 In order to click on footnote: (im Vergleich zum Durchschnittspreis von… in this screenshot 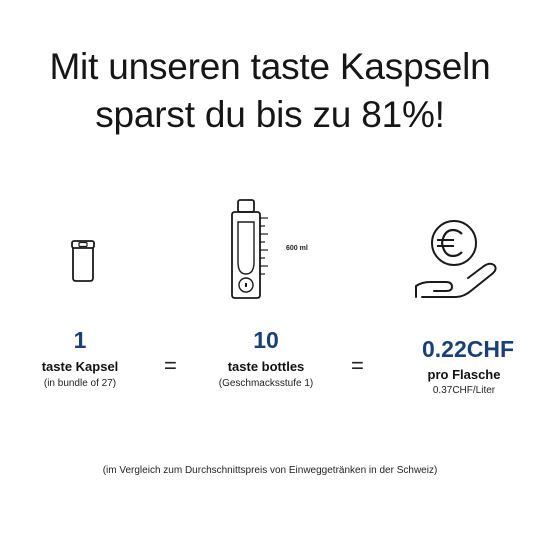, I will do `click(270, 470)`.